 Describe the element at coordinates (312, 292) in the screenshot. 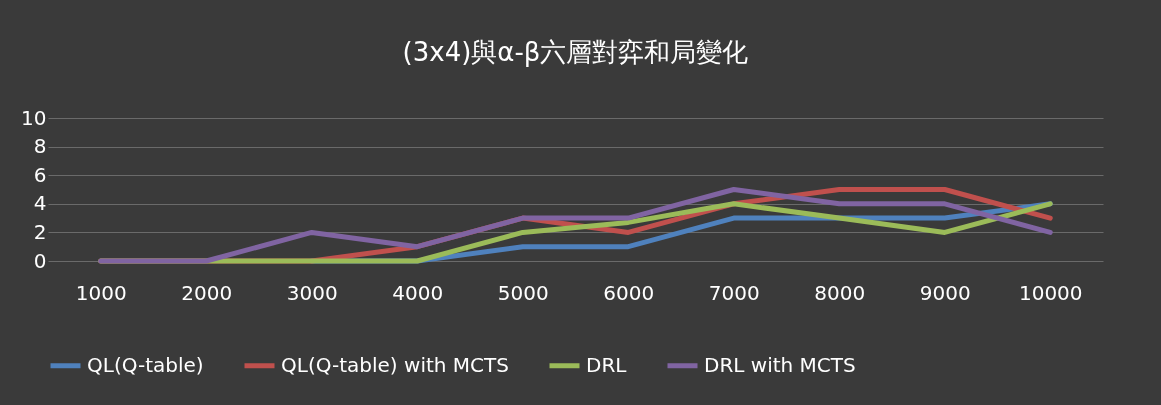

I see `x-tick-label: 3000` at that location.